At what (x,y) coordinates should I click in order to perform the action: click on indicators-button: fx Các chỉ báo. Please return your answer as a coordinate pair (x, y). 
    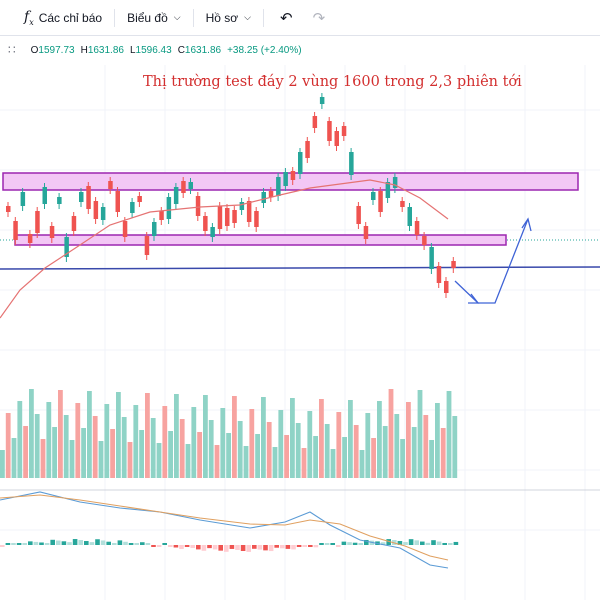
    Looking at the image, I should click on (63, 18).